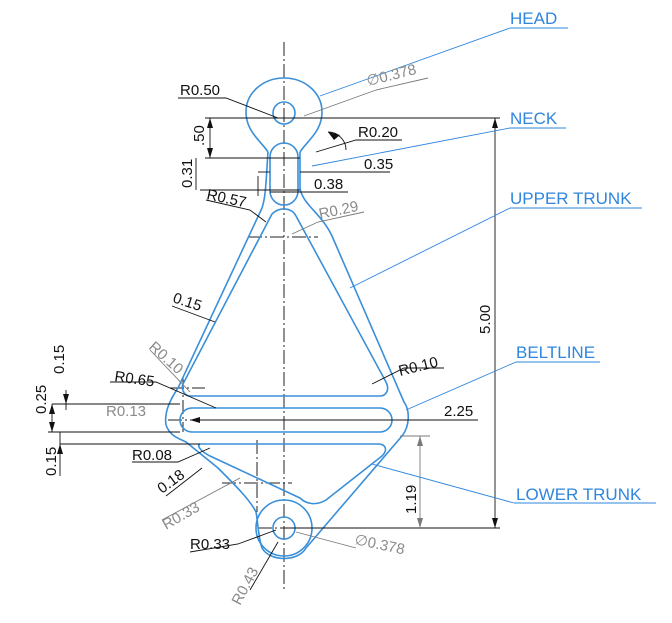  What do you see at coordinates (571, 198) in the screenshot?
I see `label-upper-trunk: UPPER TRUNK` at bounding box center [571, 198].